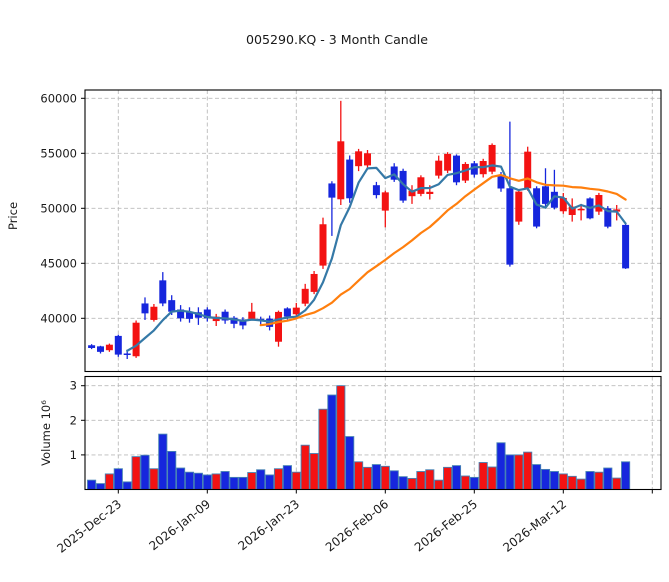 This screenshot has width=669, height=582. What do you see at coordinates (446, 526) in the screenshot?
I see `x-tick-label: 2026-Feb-25` at bounding box center [446, 526].